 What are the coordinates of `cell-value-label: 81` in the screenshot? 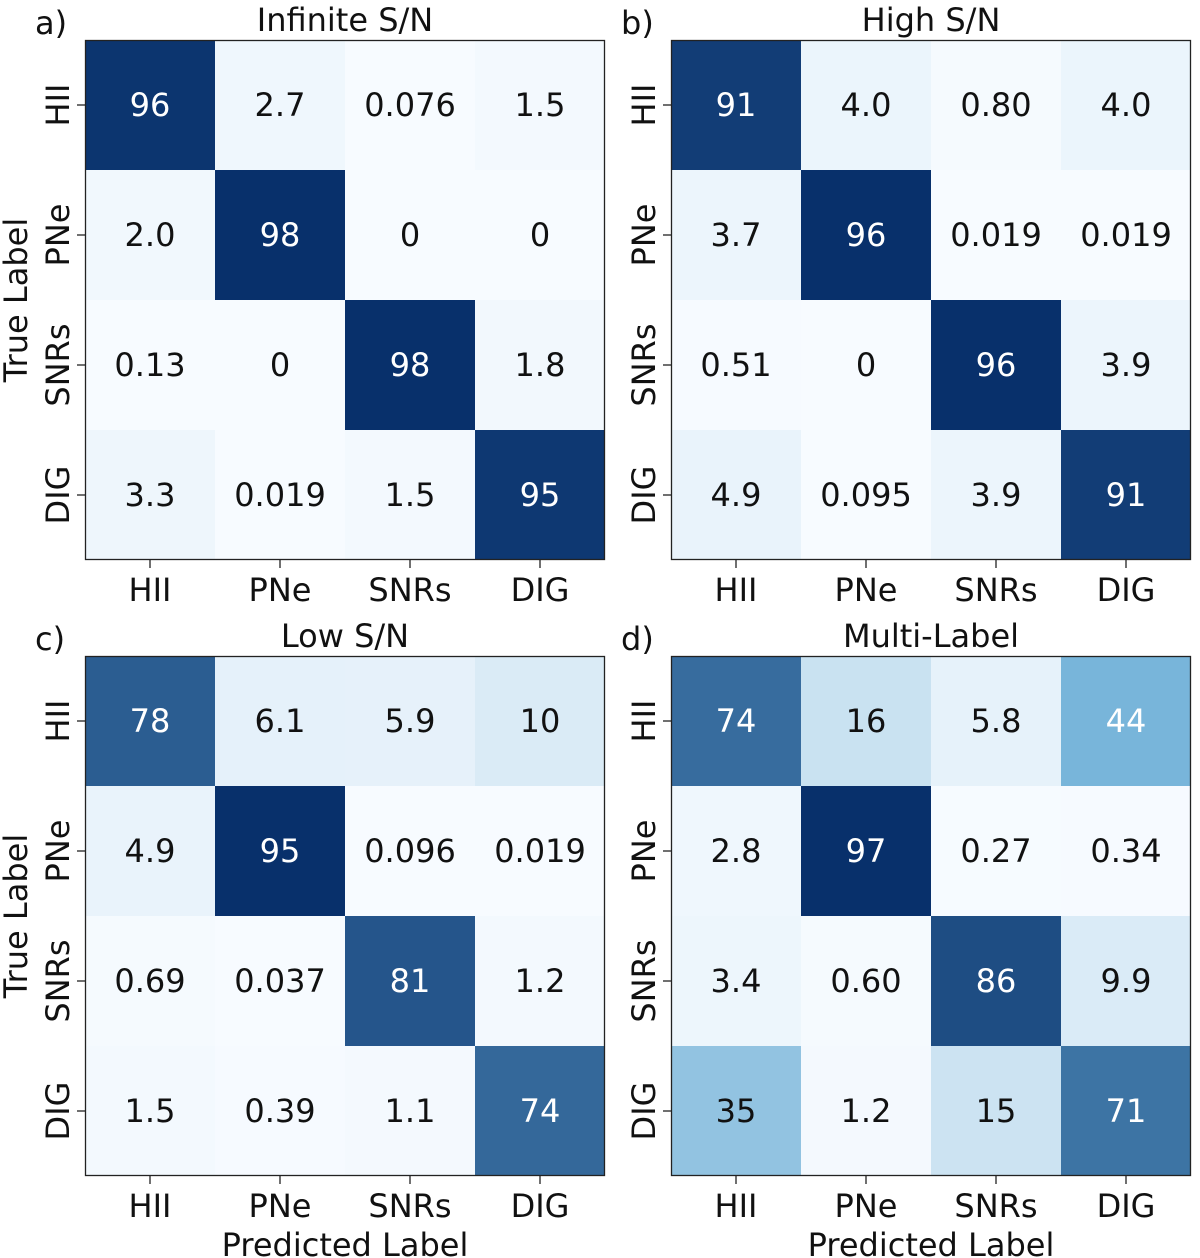 It's located at (410, 981).